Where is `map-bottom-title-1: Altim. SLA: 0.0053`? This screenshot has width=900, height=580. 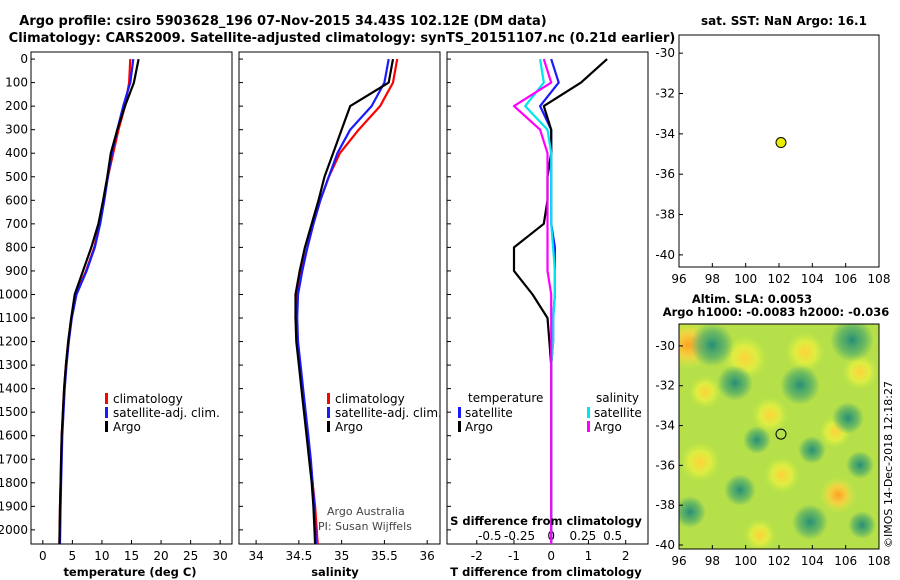
map-bottom-title-1: Altim. SLA: 0.0053 is located at coordinates (752, 299).